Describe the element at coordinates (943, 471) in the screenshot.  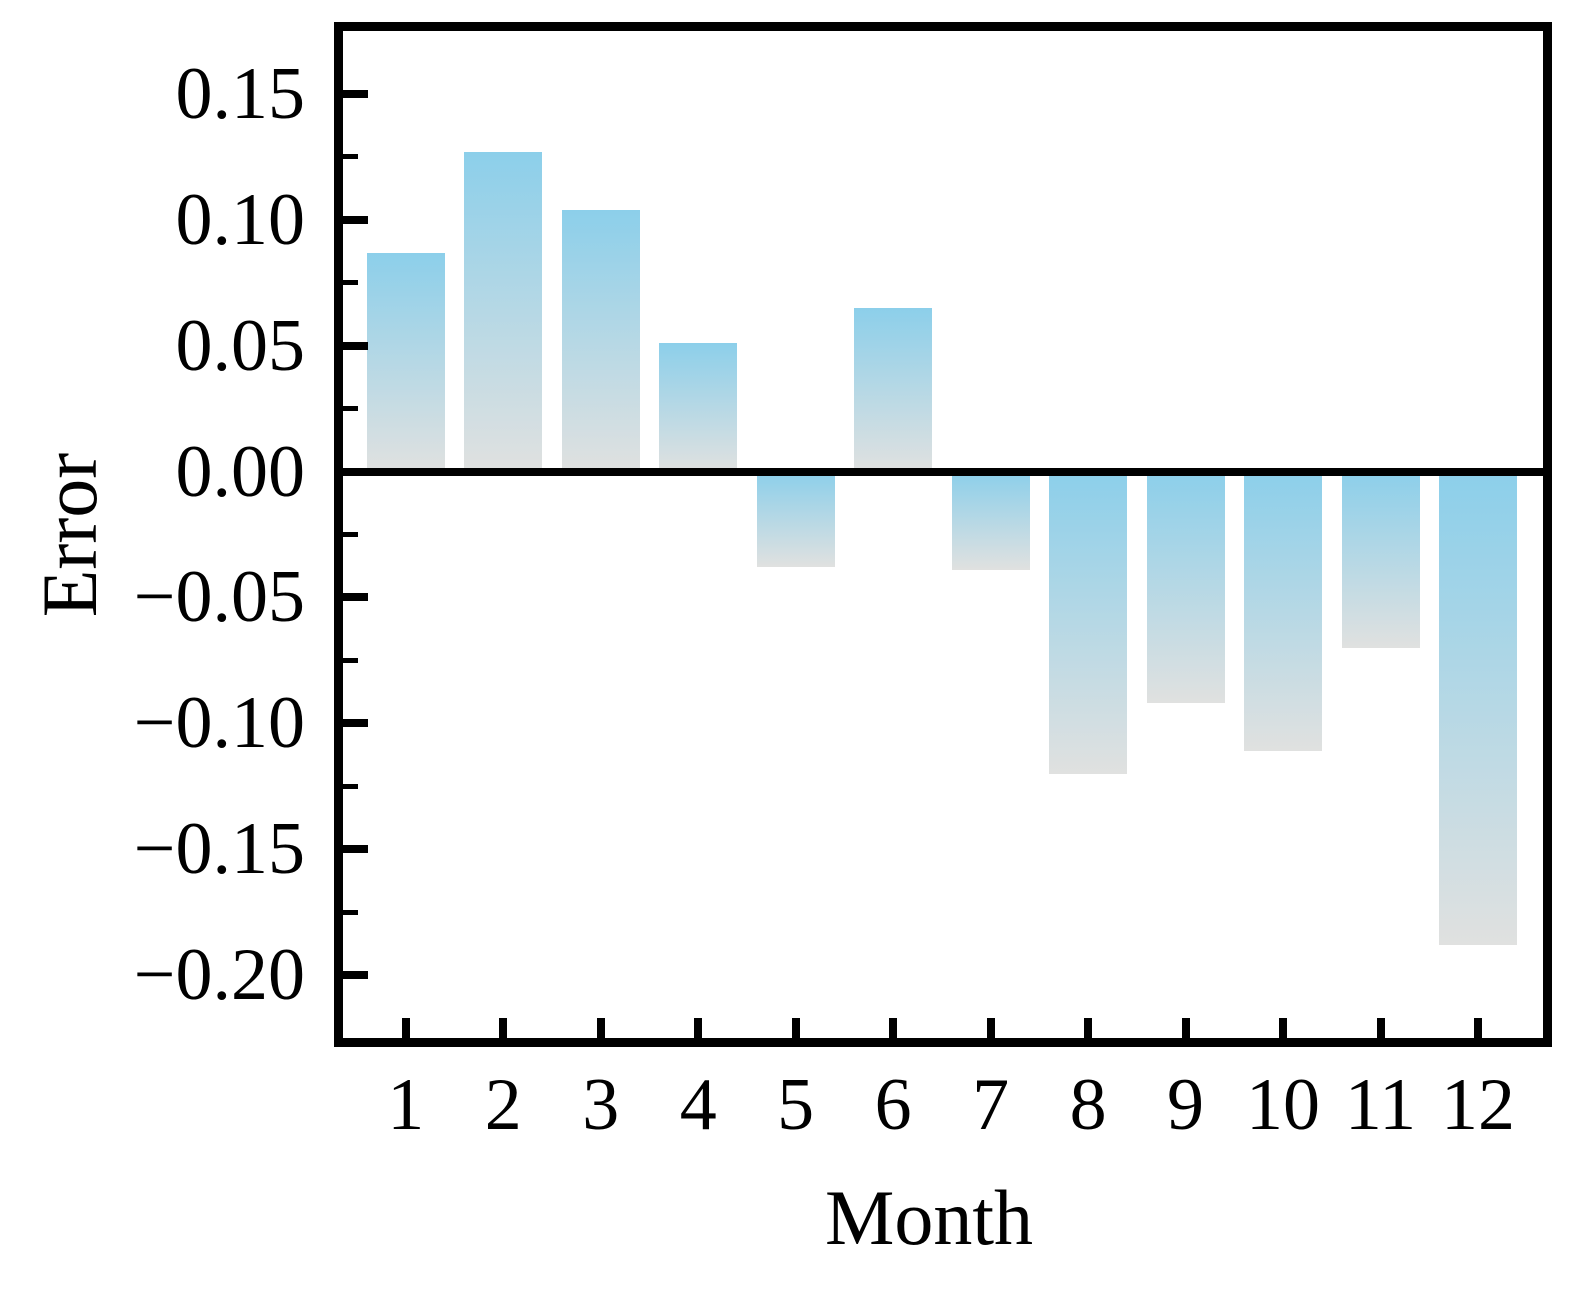
I see `zero-baseline` at that location.